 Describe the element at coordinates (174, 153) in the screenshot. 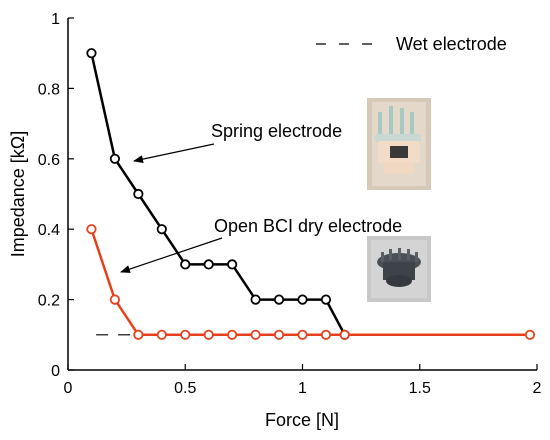

I see `annotation-arrow-spring` at that location.